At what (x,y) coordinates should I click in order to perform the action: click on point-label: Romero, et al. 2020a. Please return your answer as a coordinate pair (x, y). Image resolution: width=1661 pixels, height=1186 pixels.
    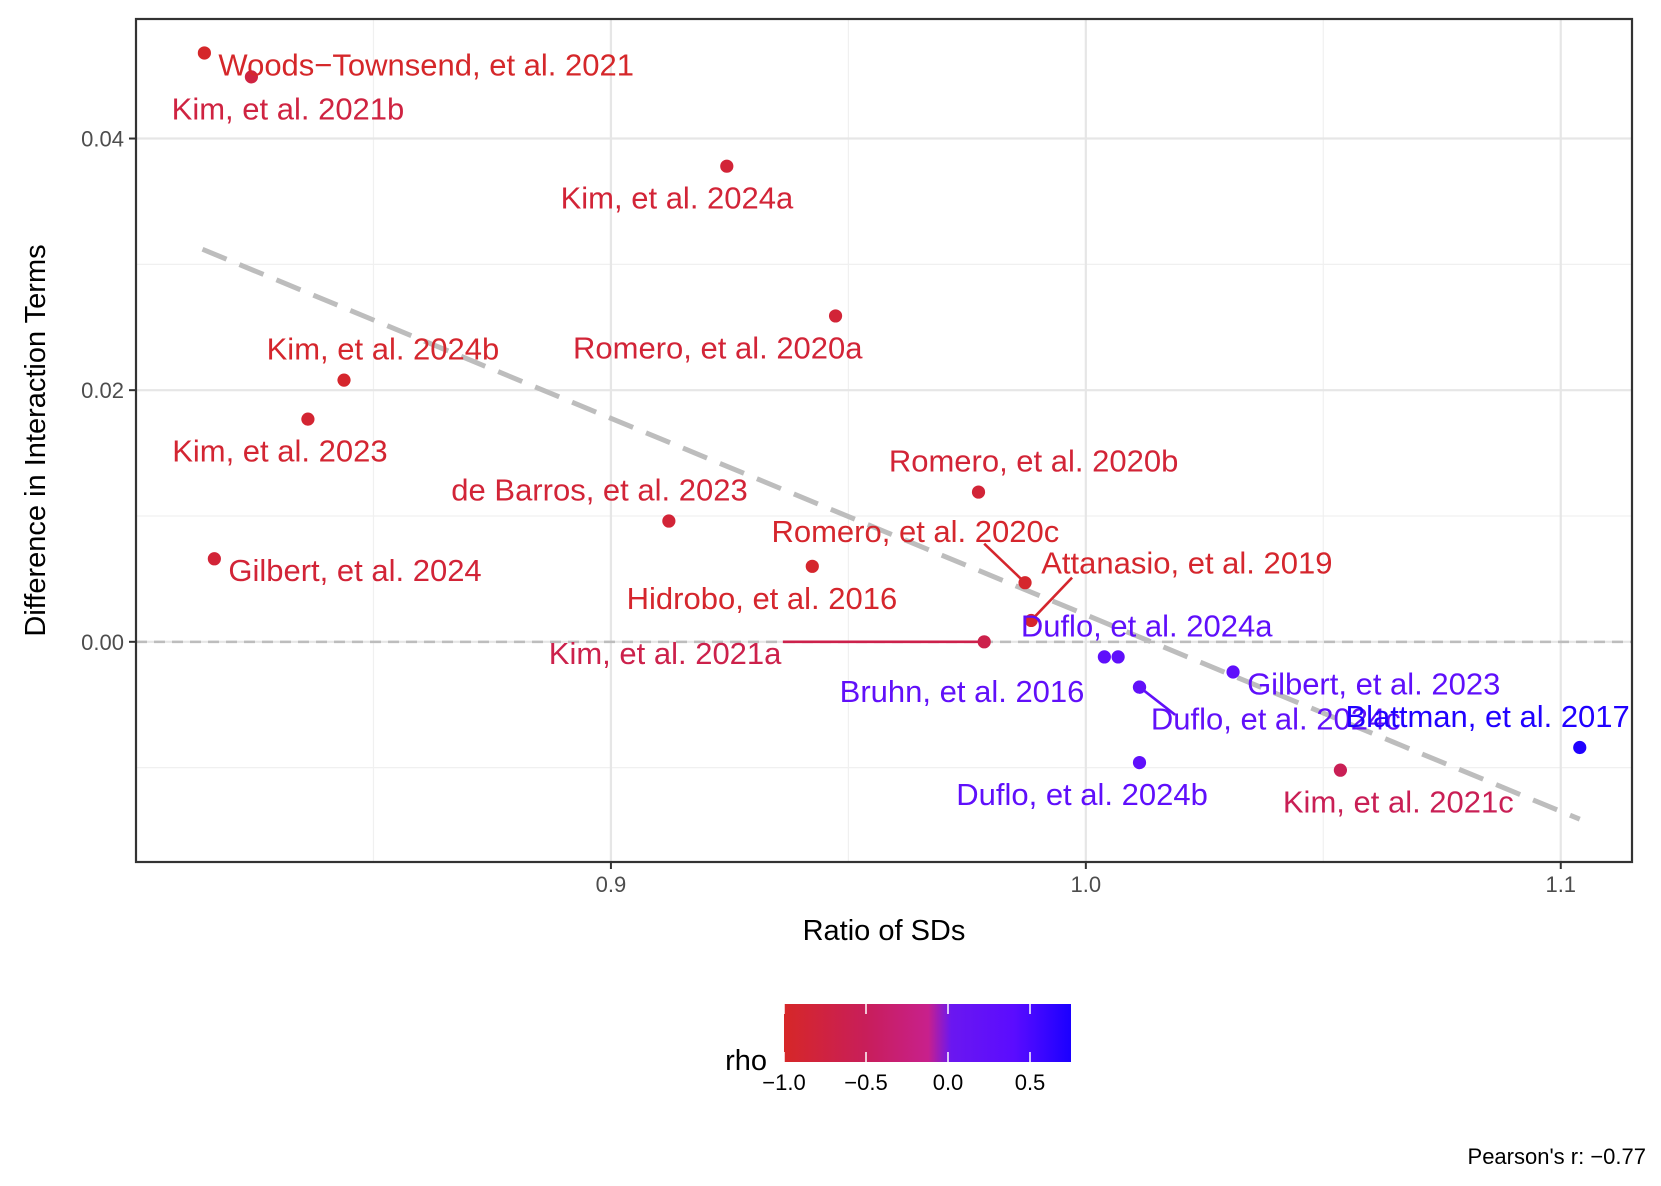
    Looking at the image, I should click on (718, 347).